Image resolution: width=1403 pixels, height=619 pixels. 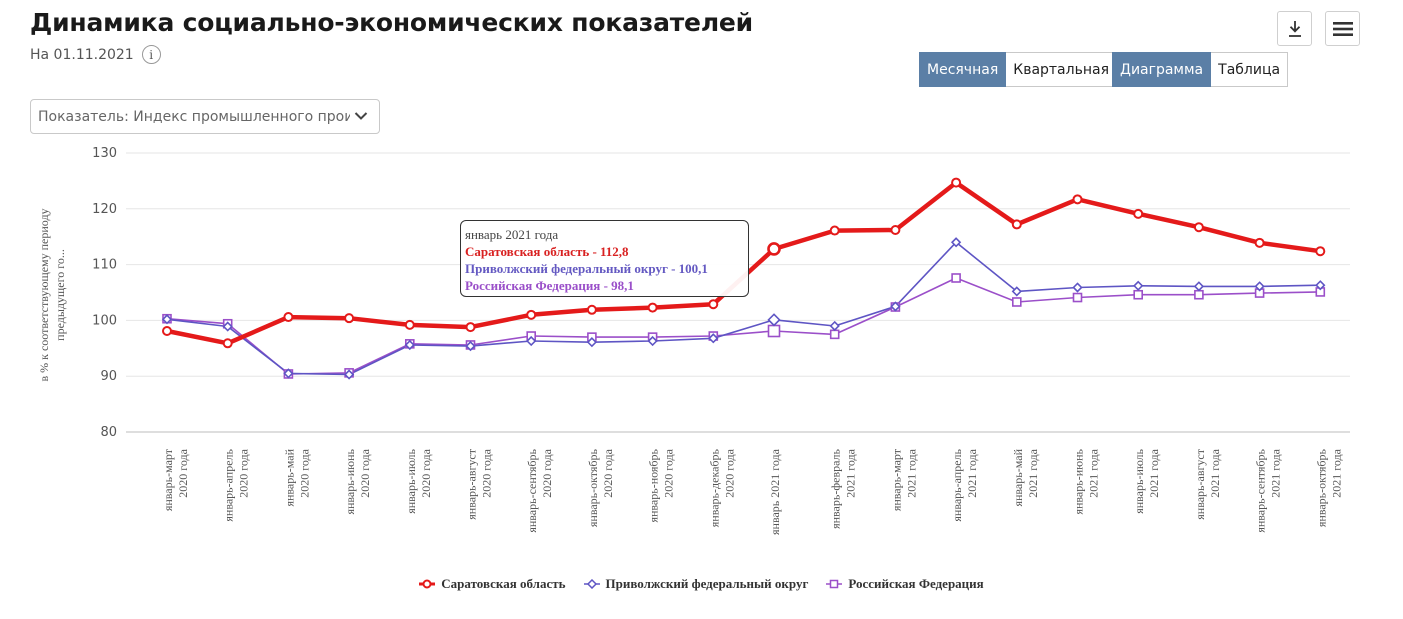 I want to click on menu-icon, so click(x=1342, y=28).